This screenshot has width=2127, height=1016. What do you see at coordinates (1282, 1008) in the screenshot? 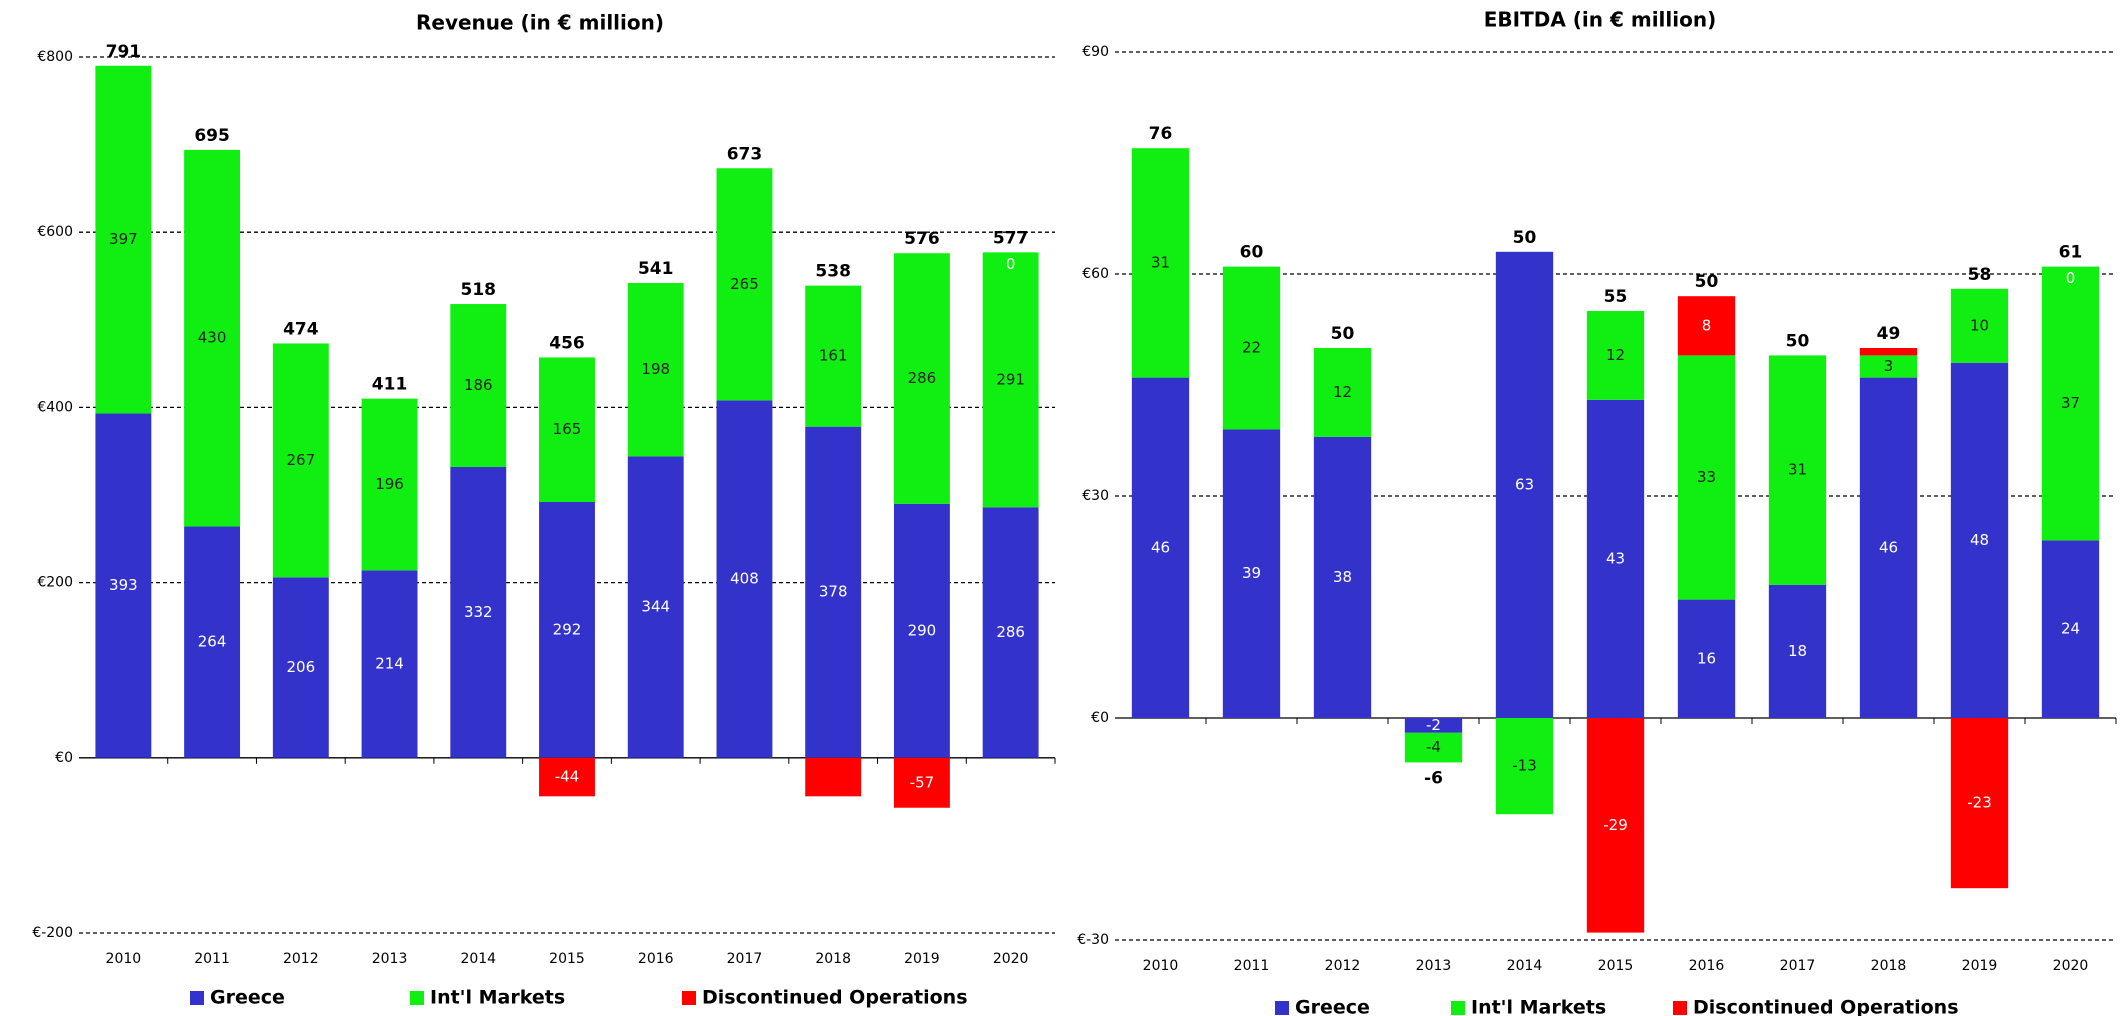
I see `legend-swatch` at bounding box center [1282, 1008].